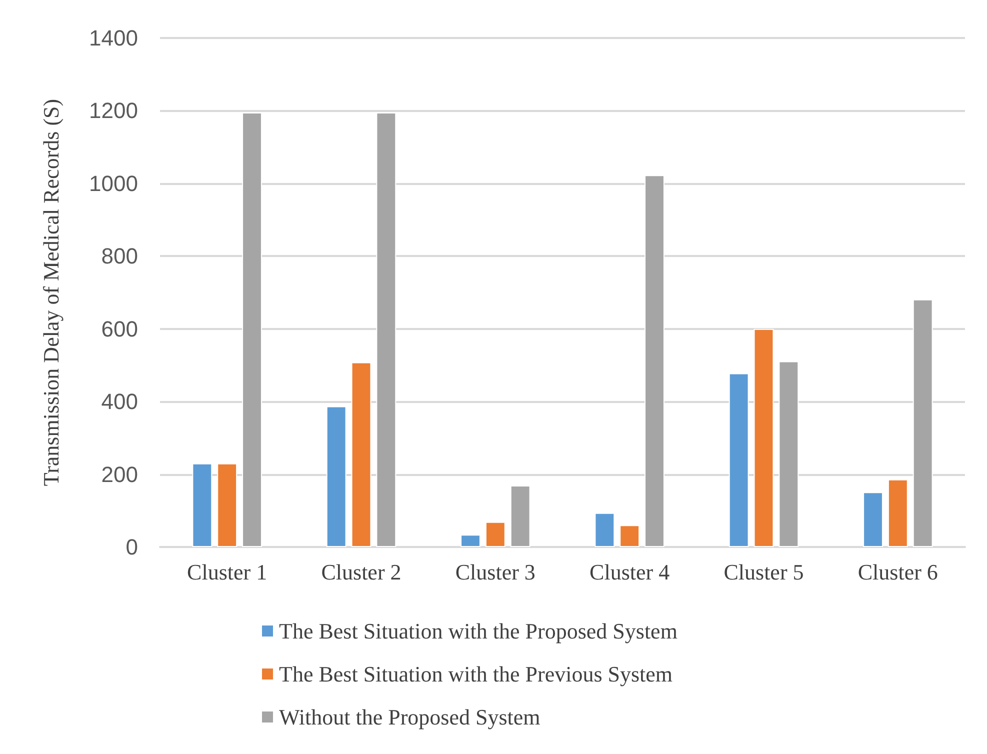  What do you see at coordinates (361, 572) in the screenshot?
I see `x-tick-label: Cluster 2` at bounding box center [361, 572].